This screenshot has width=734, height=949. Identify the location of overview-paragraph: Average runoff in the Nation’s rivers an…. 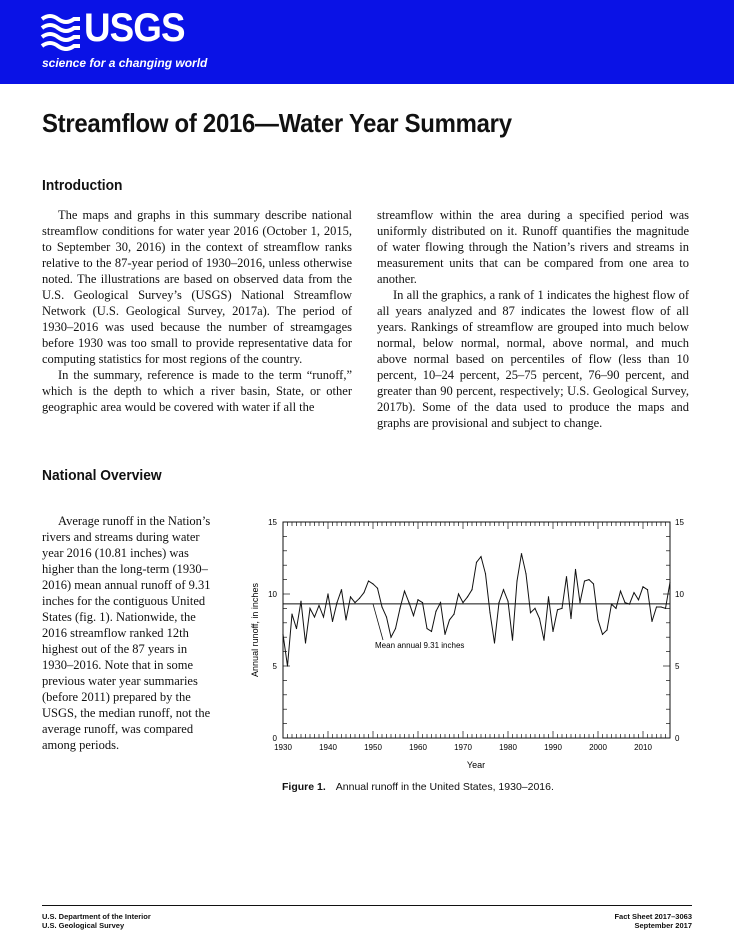
(131, 633).